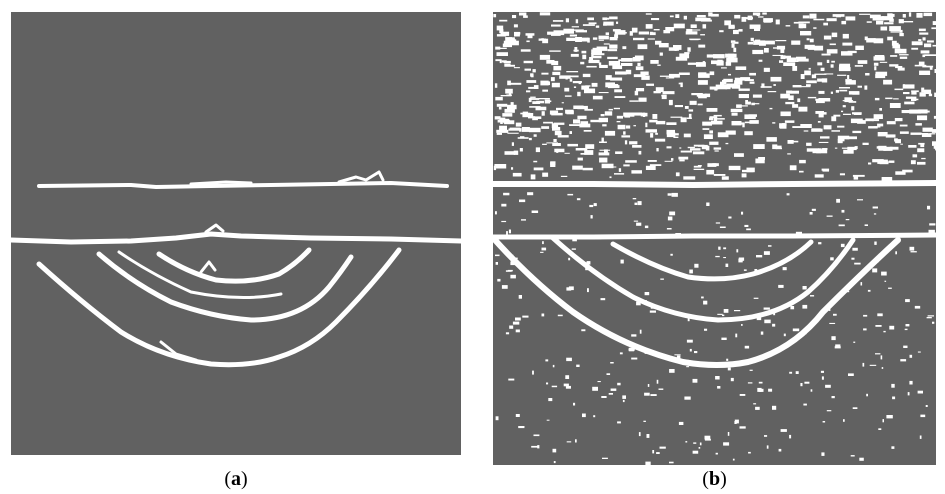 The height and width of the screenshot is (494, 945). Describe the element at coordinates (236, 479) in the screenshot. I see `caption-a: (a)` at that location.